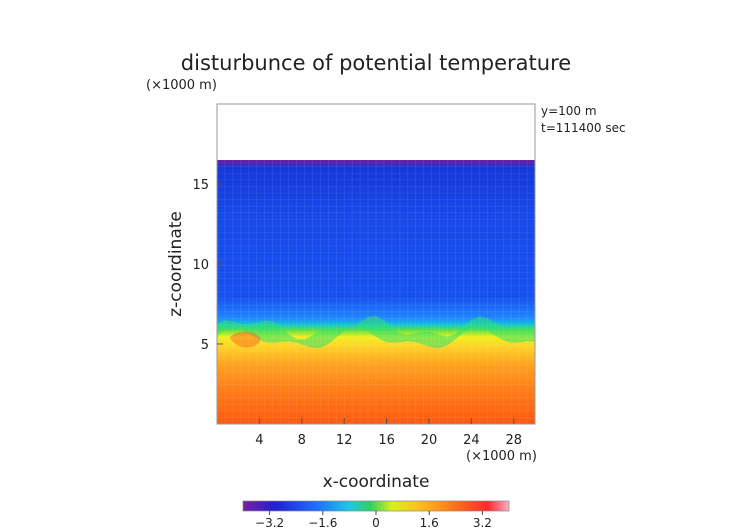 The image size is (752, 532). Describe the element at coordinates (344, 440) in the screenshot. I see `x-tick-label: 12` at that location.